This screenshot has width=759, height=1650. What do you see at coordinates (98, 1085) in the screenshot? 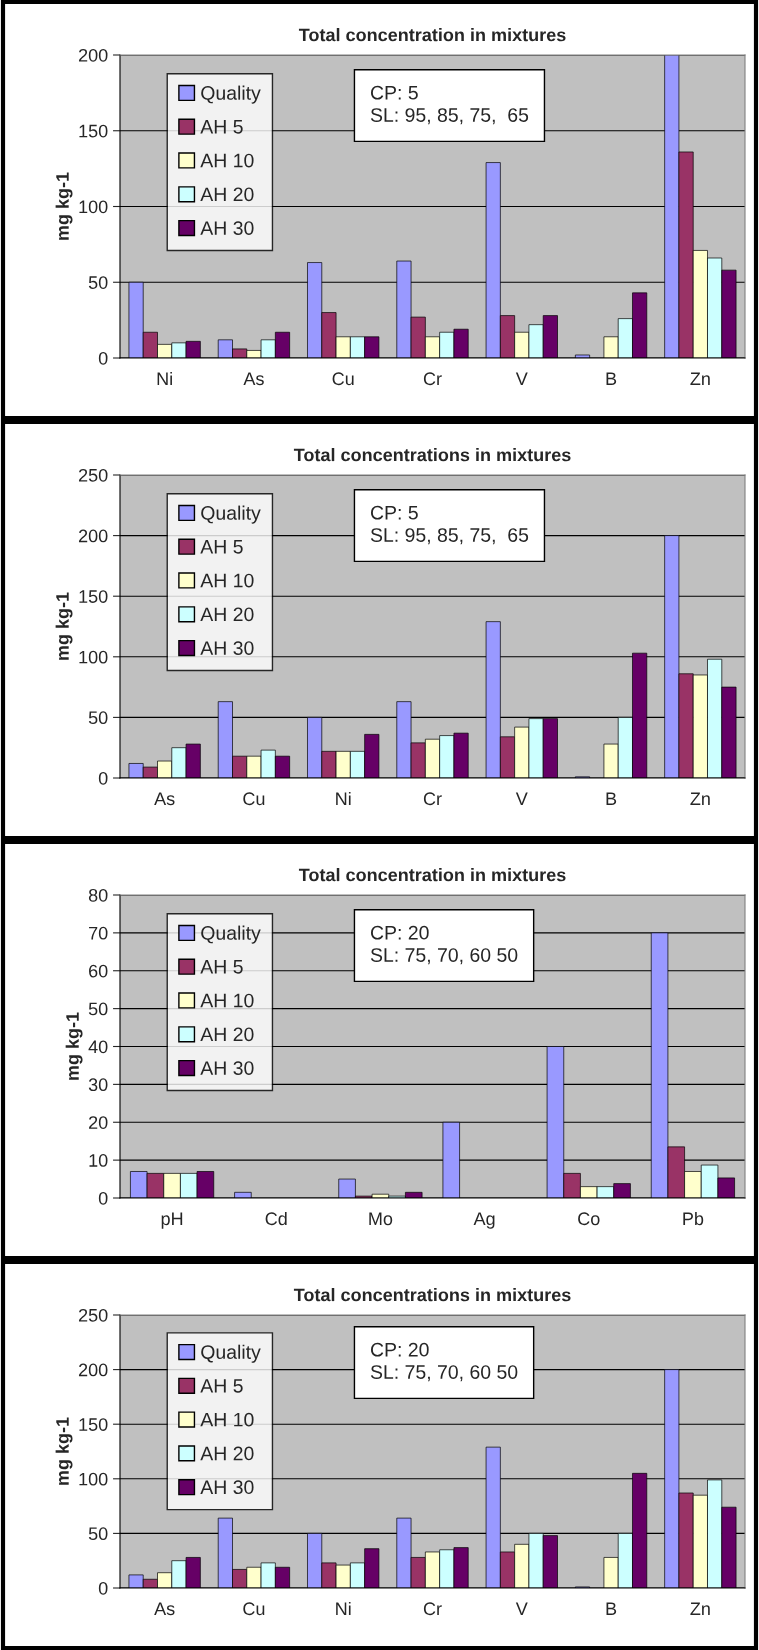
I see `y-tick-label: 30` at bounding box center [98, 1085].